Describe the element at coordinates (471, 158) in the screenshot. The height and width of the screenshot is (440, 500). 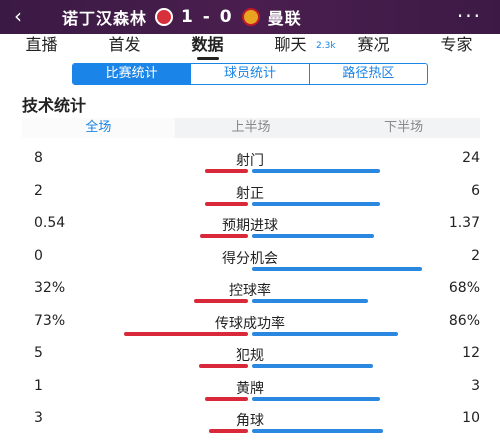
I see `stat-away-value: 24` at that location.